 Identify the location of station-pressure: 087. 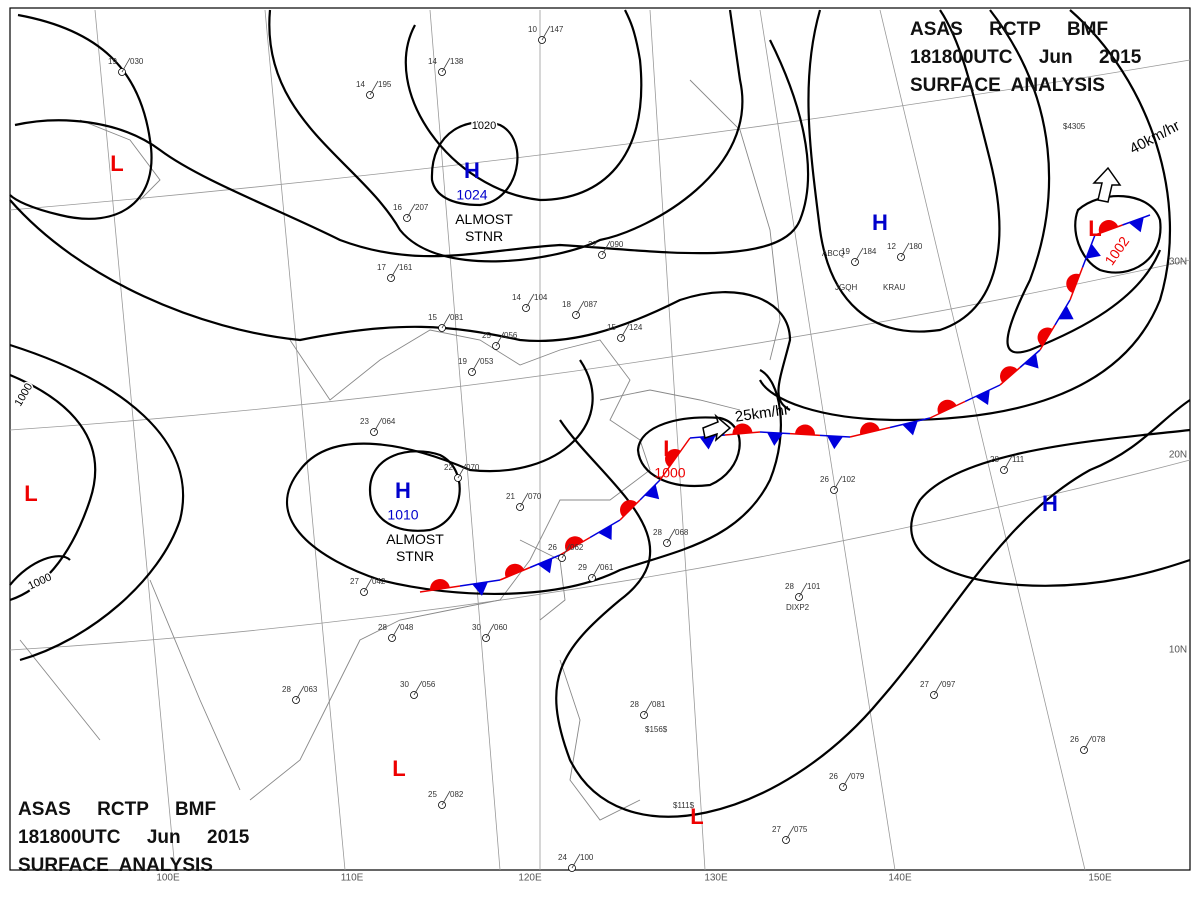
(591, 304).